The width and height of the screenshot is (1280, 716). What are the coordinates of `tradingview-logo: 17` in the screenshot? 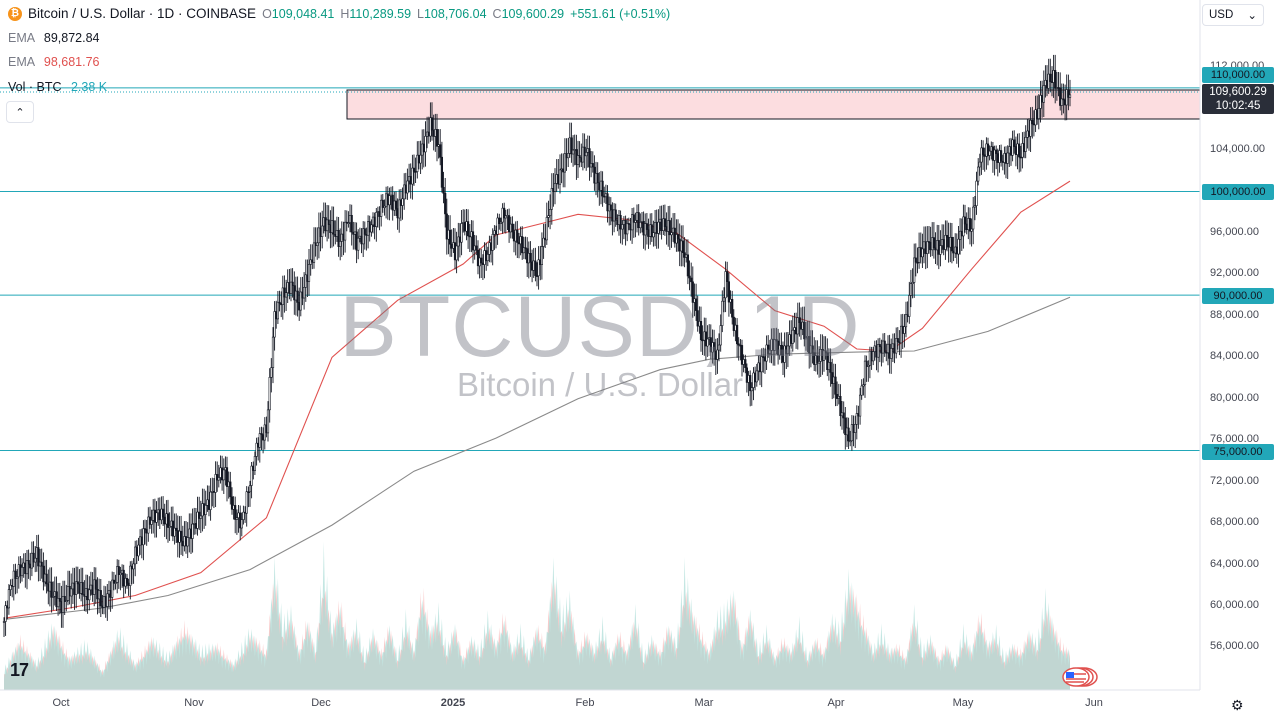 It's located at (19, 670).